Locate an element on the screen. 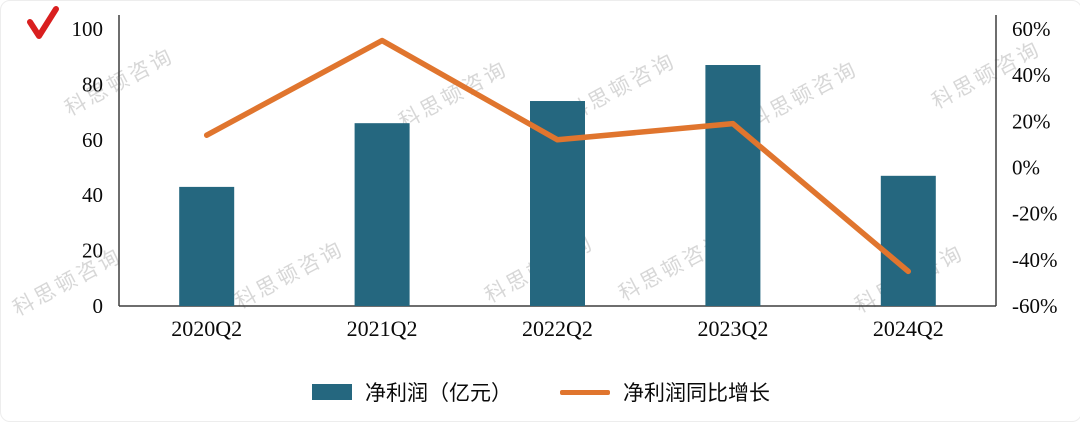 This screenshot has width=1080, height=422. right-axis-tick-label: 20% is located at coordinates (1031, 121).